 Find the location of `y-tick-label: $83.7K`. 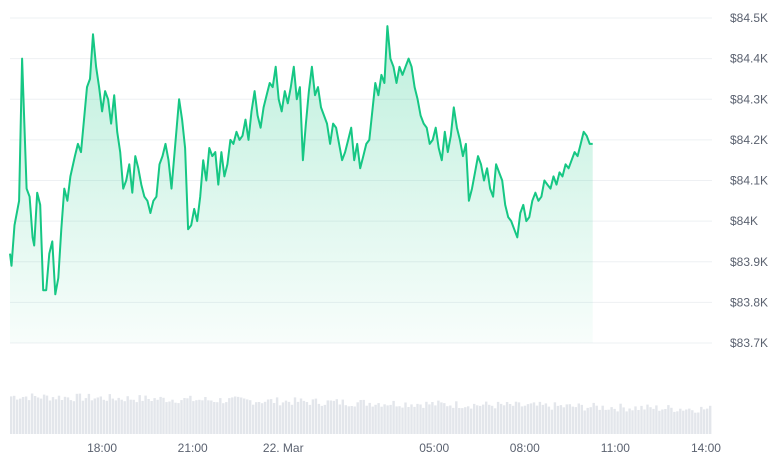

y-tick-label: $83.7K is located at coordinates (749, 343).